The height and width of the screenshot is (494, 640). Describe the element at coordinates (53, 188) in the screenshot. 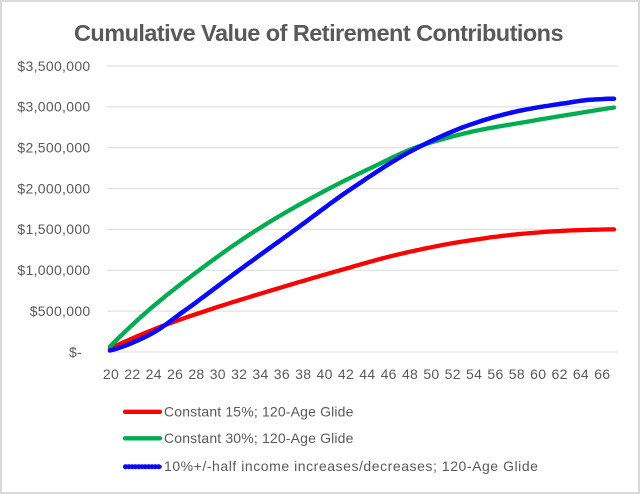

I see `svg-text: $2,000,000` at that location.